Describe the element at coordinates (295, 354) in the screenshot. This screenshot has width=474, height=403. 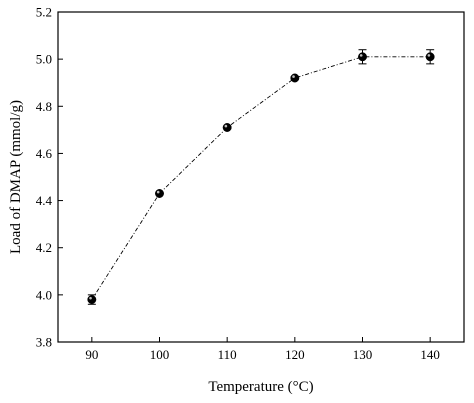
I see `x-tick-label: 120` at that location.